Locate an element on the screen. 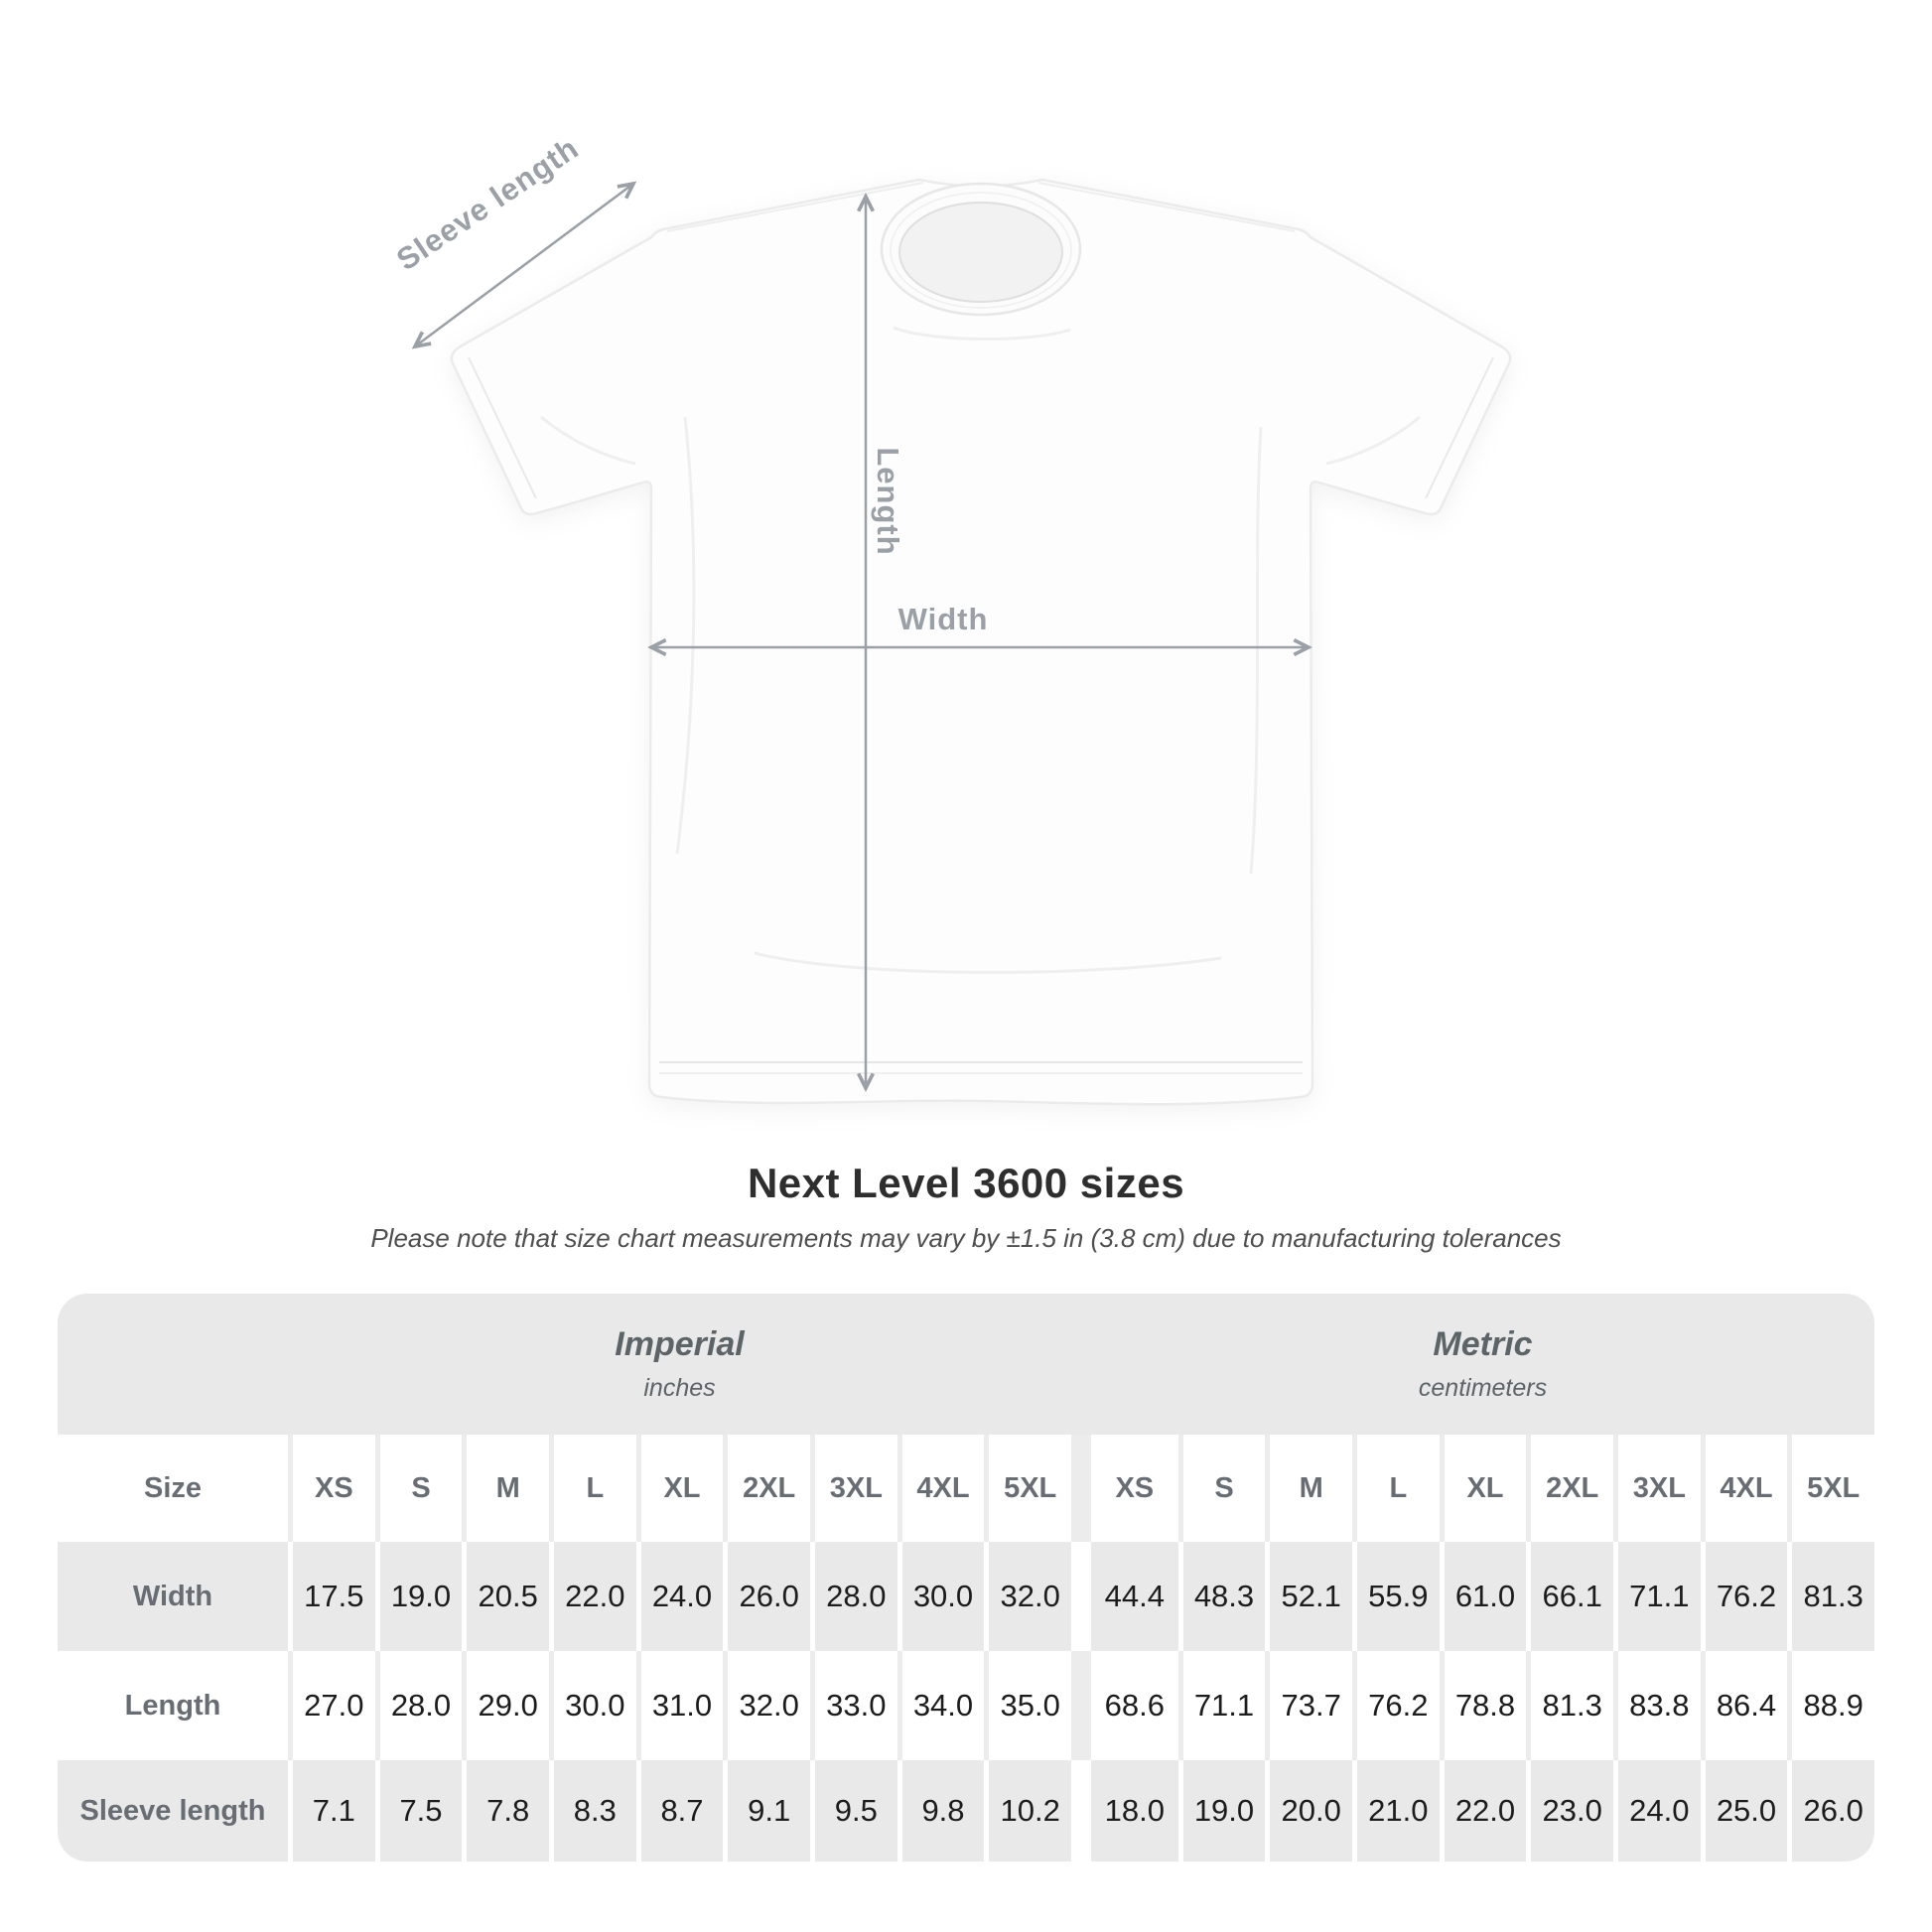 The image size is (1932, 1932). length-value: 81.3 is located at coordinates (1570, 1706).